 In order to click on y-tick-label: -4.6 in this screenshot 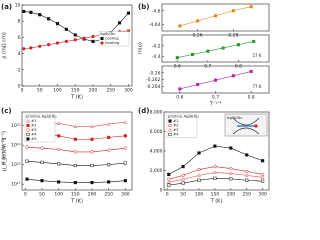, I will do `click(156, 11)`.